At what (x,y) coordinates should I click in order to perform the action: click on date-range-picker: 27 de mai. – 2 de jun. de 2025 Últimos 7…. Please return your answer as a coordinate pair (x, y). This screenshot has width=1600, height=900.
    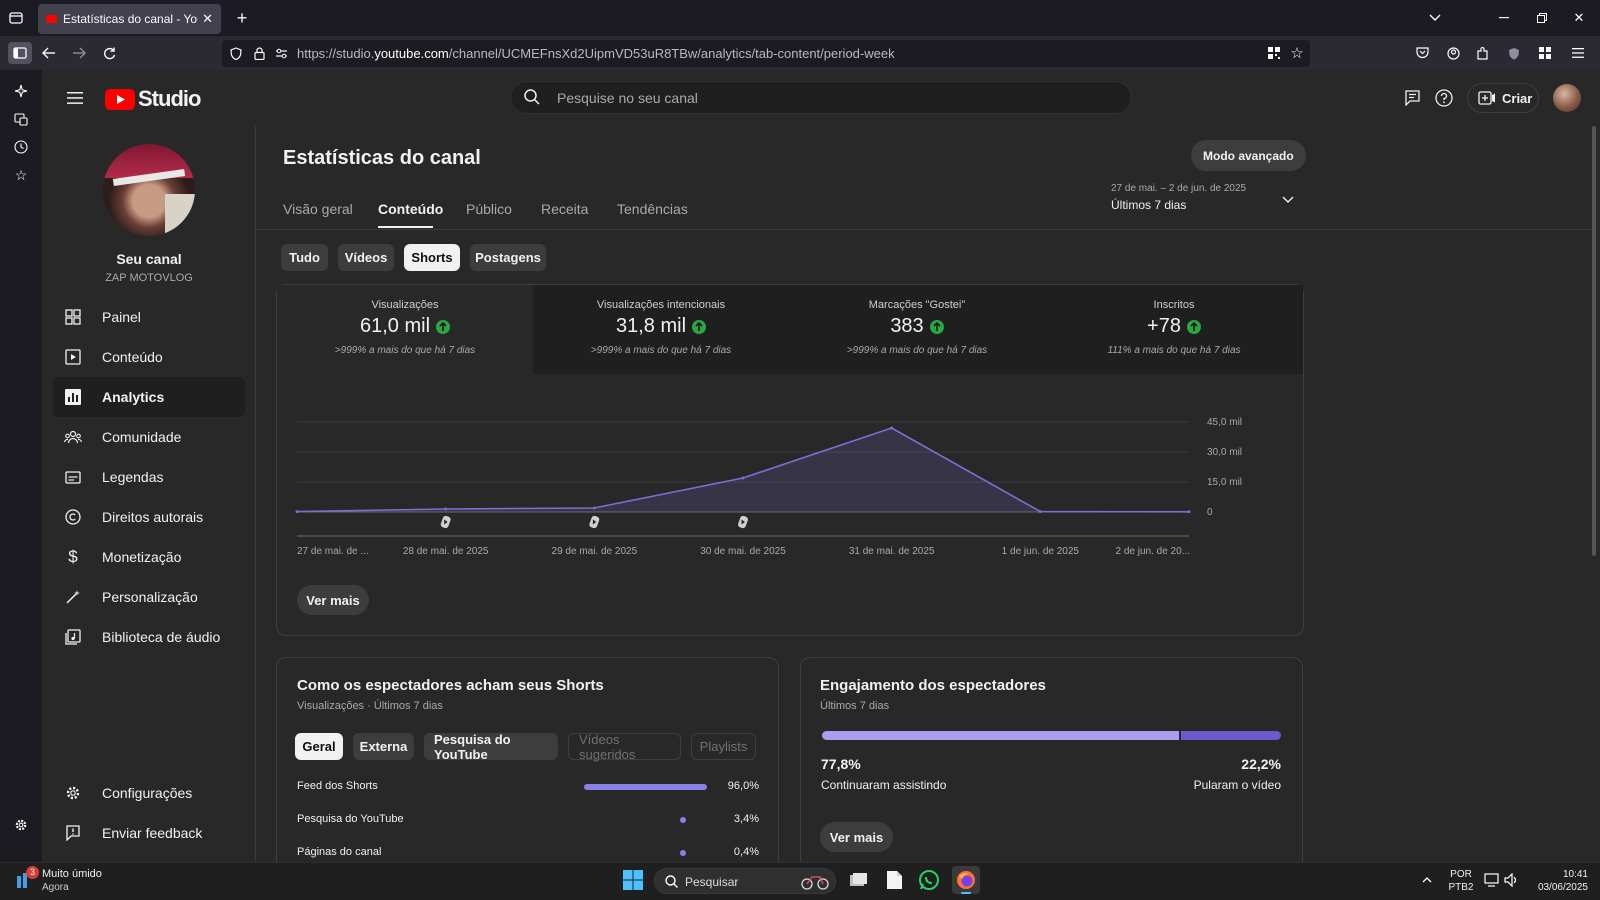
    Looking at the image, I should click on (1211, 201).